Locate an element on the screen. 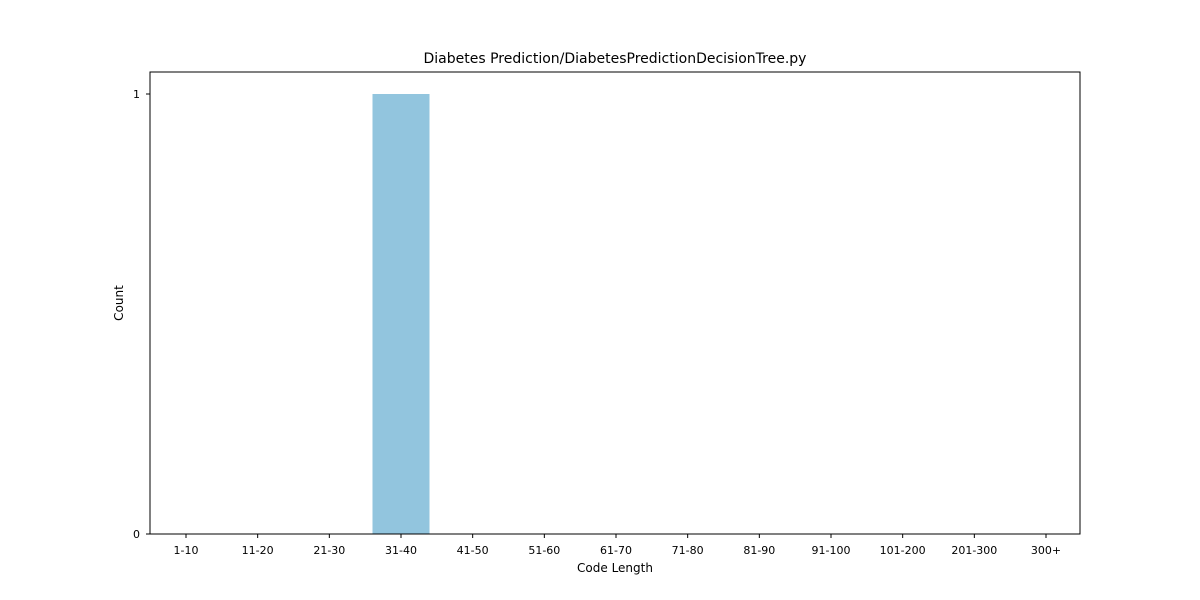 This screenshot has height=600, width=1200. y-tick-label: 0 is located at coordinates (136, 534).